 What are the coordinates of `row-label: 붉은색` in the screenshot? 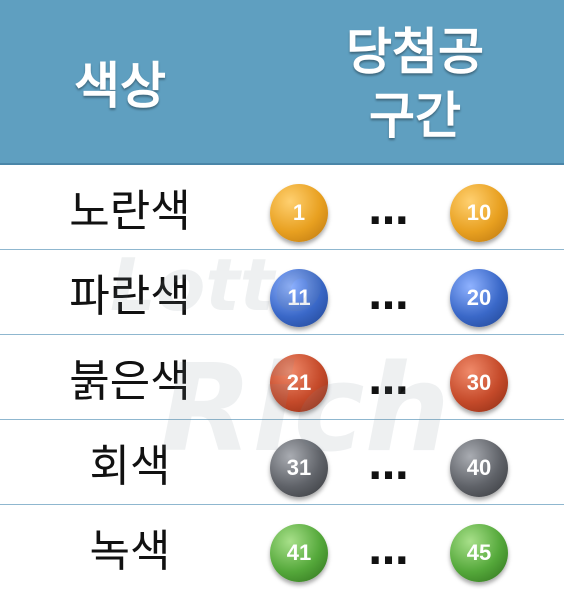 It's located at (130, 381).